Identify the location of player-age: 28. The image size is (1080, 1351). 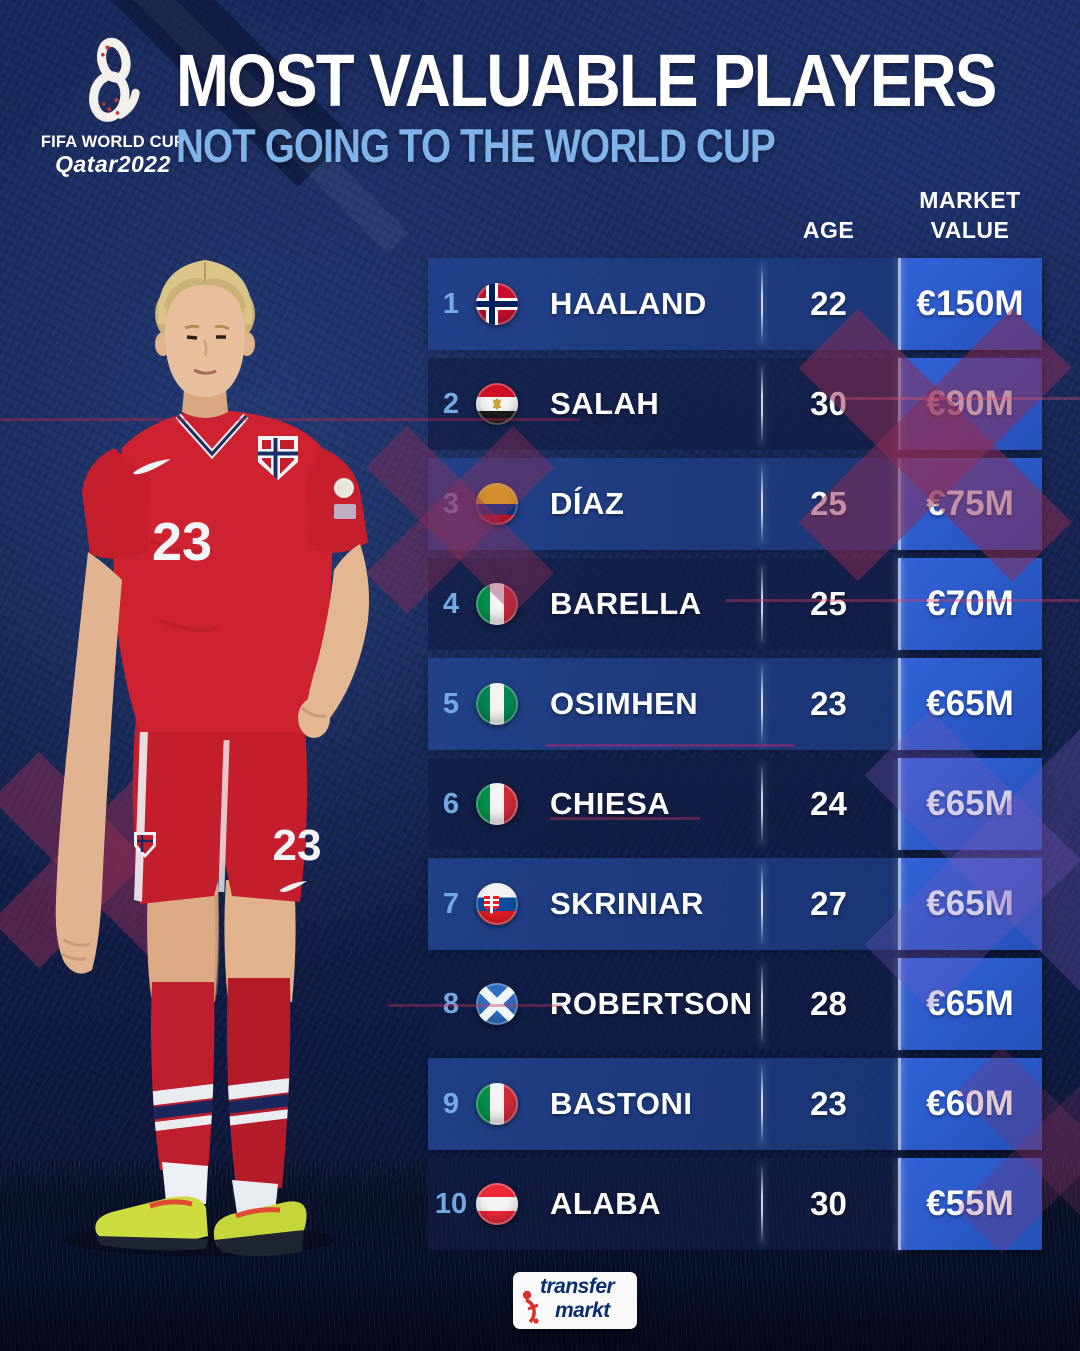
(828, 1003).